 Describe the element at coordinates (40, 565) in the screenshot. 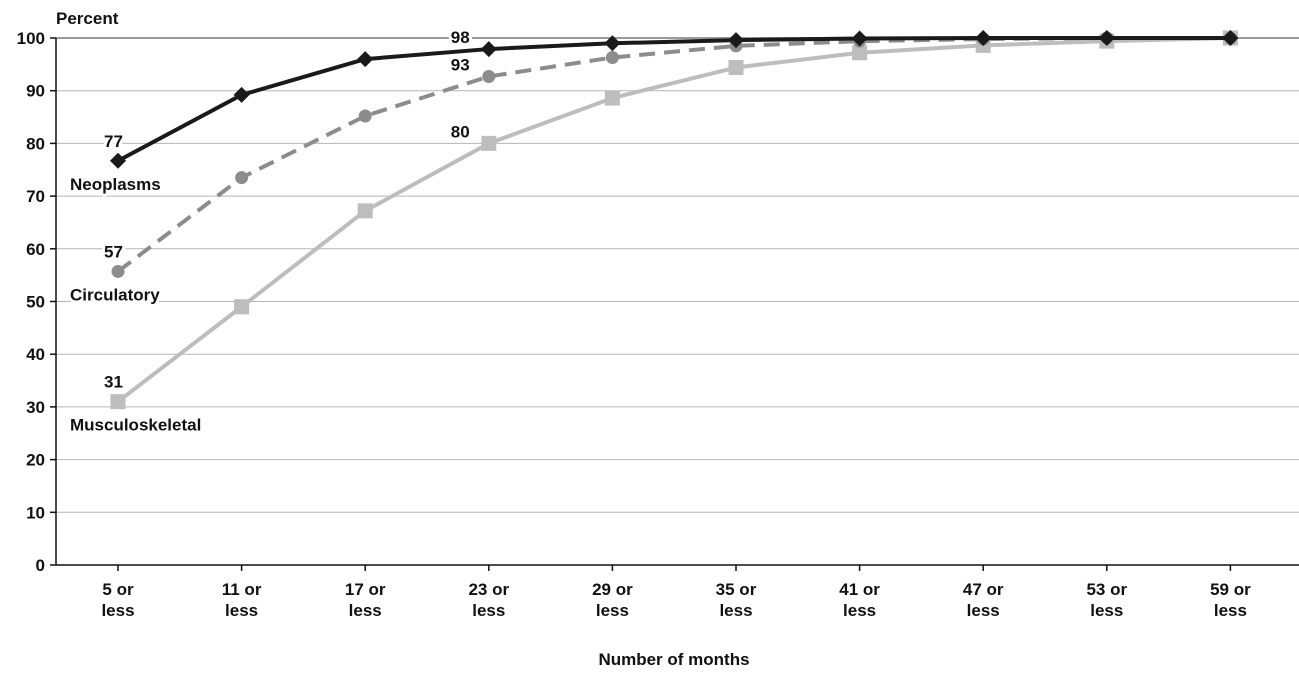

I see `y-tick-label: 0` at that location.